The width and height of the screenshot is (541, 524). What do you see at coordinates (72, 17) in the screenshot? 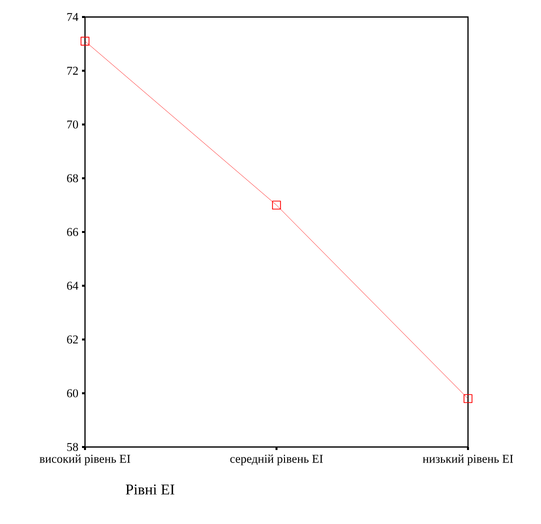
I see `y-tick-label: 74` at bounding box center [72, 17].